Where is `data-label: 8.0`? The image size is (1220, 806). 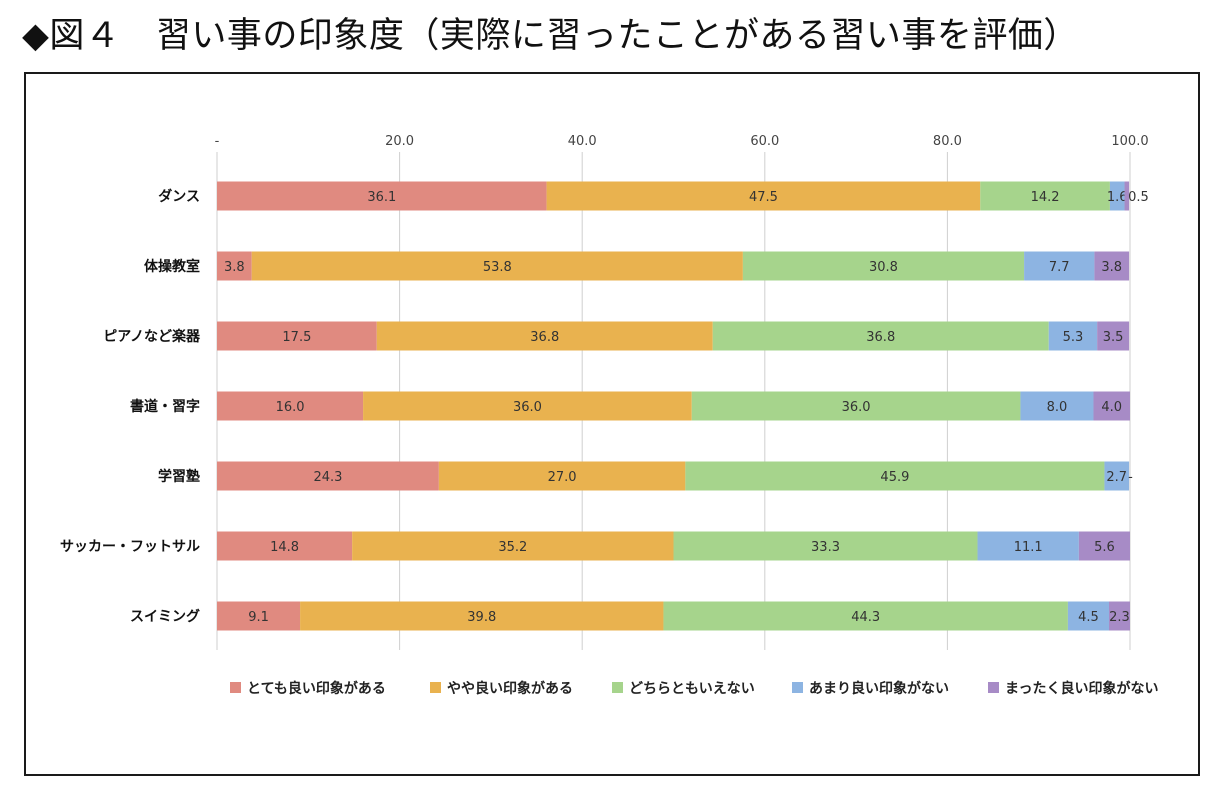
data-label: 8.0 is located at coordinates (1057, 407).